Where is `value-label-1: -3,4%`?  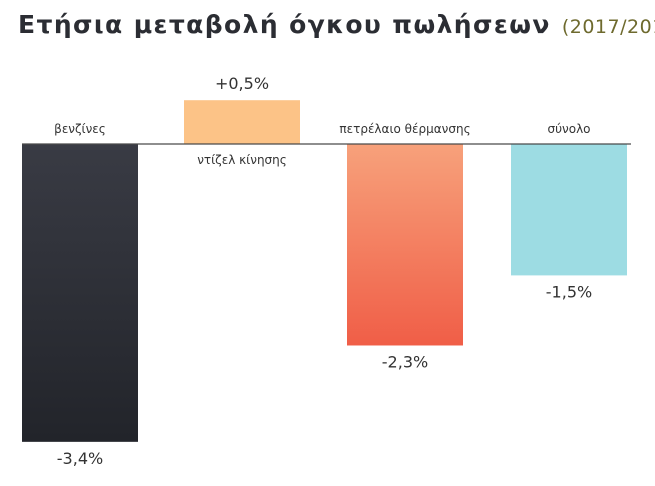
value-label-1: -3,4% is located at coordinates (80, 458).